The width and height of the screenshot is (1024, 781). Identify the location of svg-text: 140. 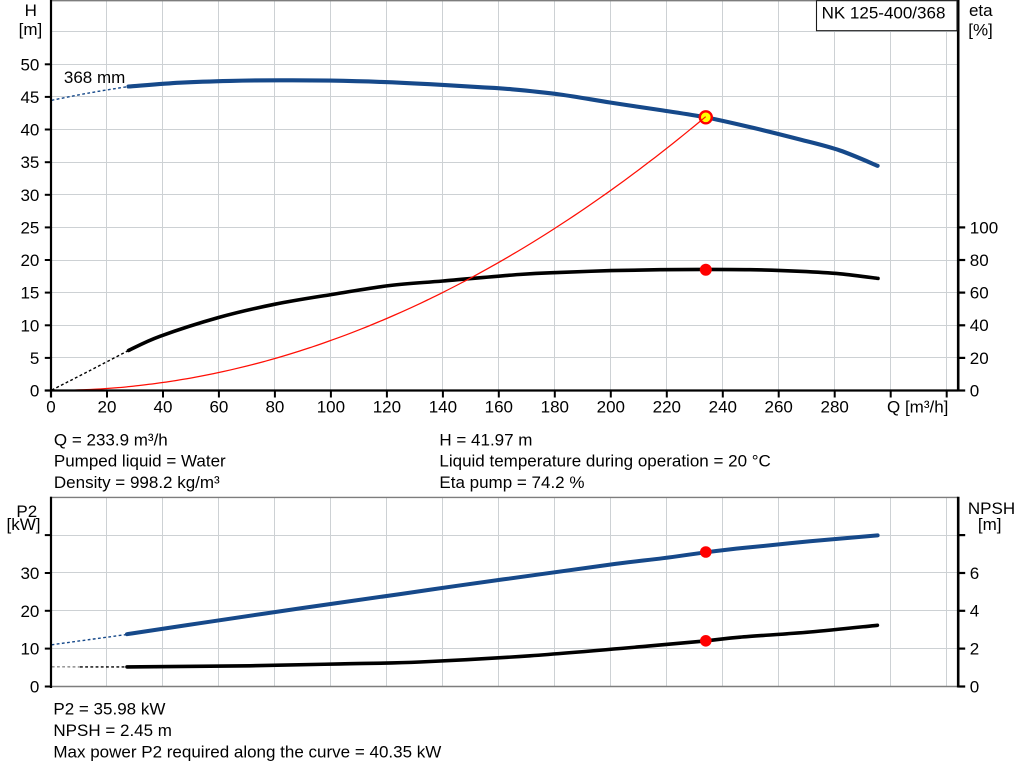
(443, 406).